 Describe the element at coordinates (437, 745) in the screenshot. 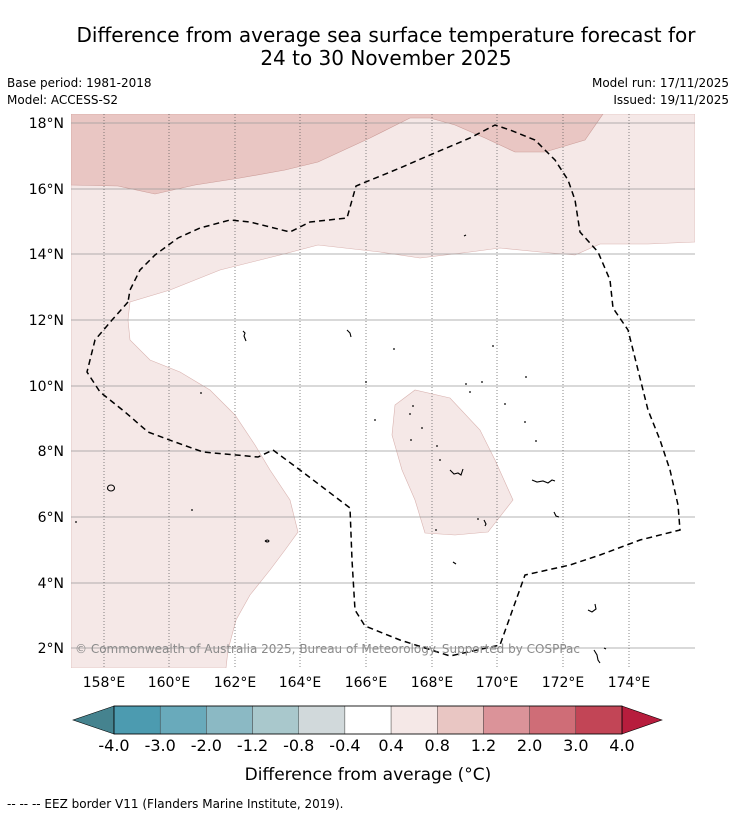

I see `colorbar-tick-label: 0.8` at that location.